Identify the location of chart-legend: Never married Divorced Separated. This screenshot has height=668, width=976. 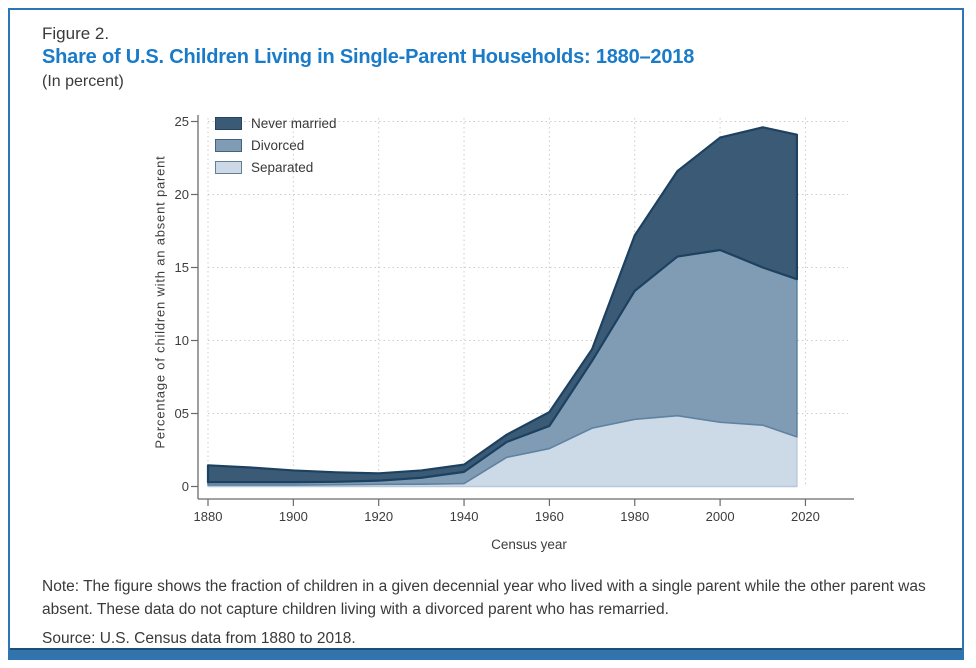
(276, 145).